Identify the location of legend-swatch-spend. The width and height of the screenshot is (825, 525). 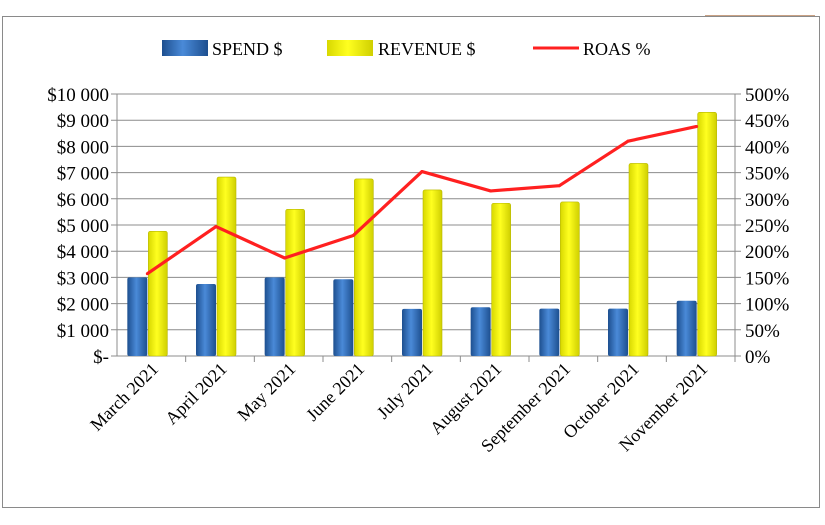
(185, 48).